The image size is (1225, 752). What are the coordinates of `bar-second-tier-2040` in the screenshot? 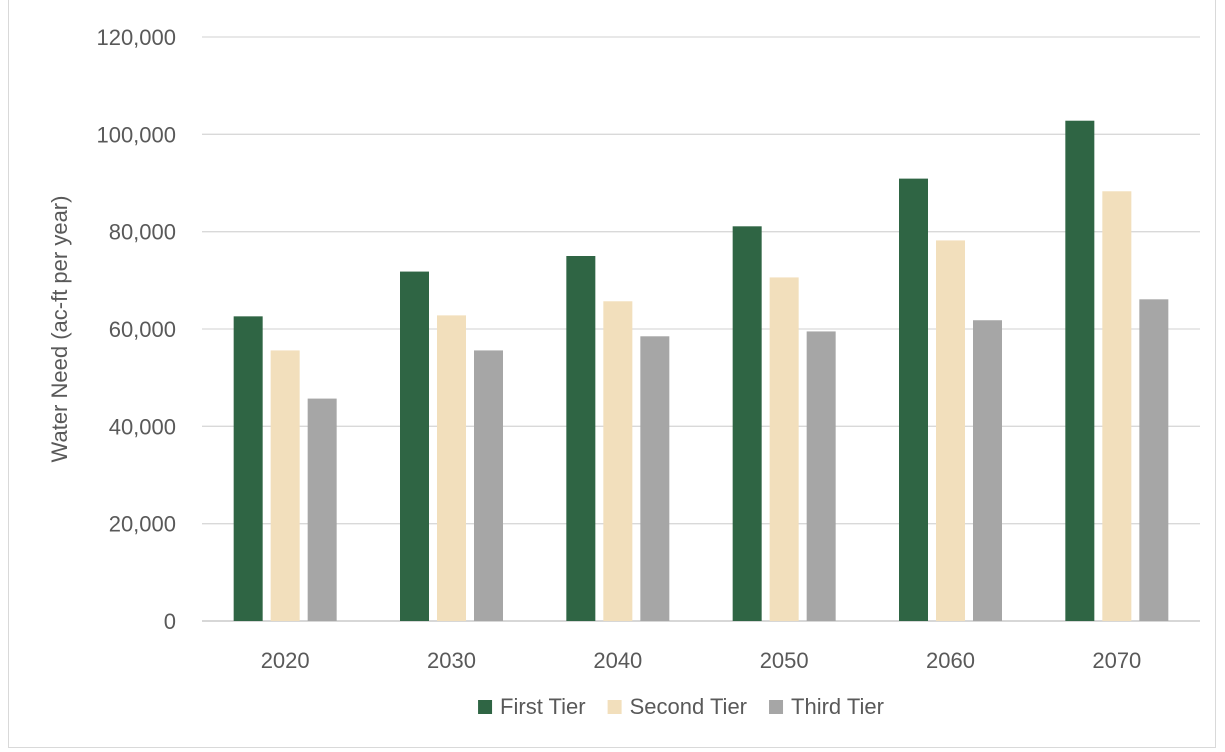 It's located at (618, 461).